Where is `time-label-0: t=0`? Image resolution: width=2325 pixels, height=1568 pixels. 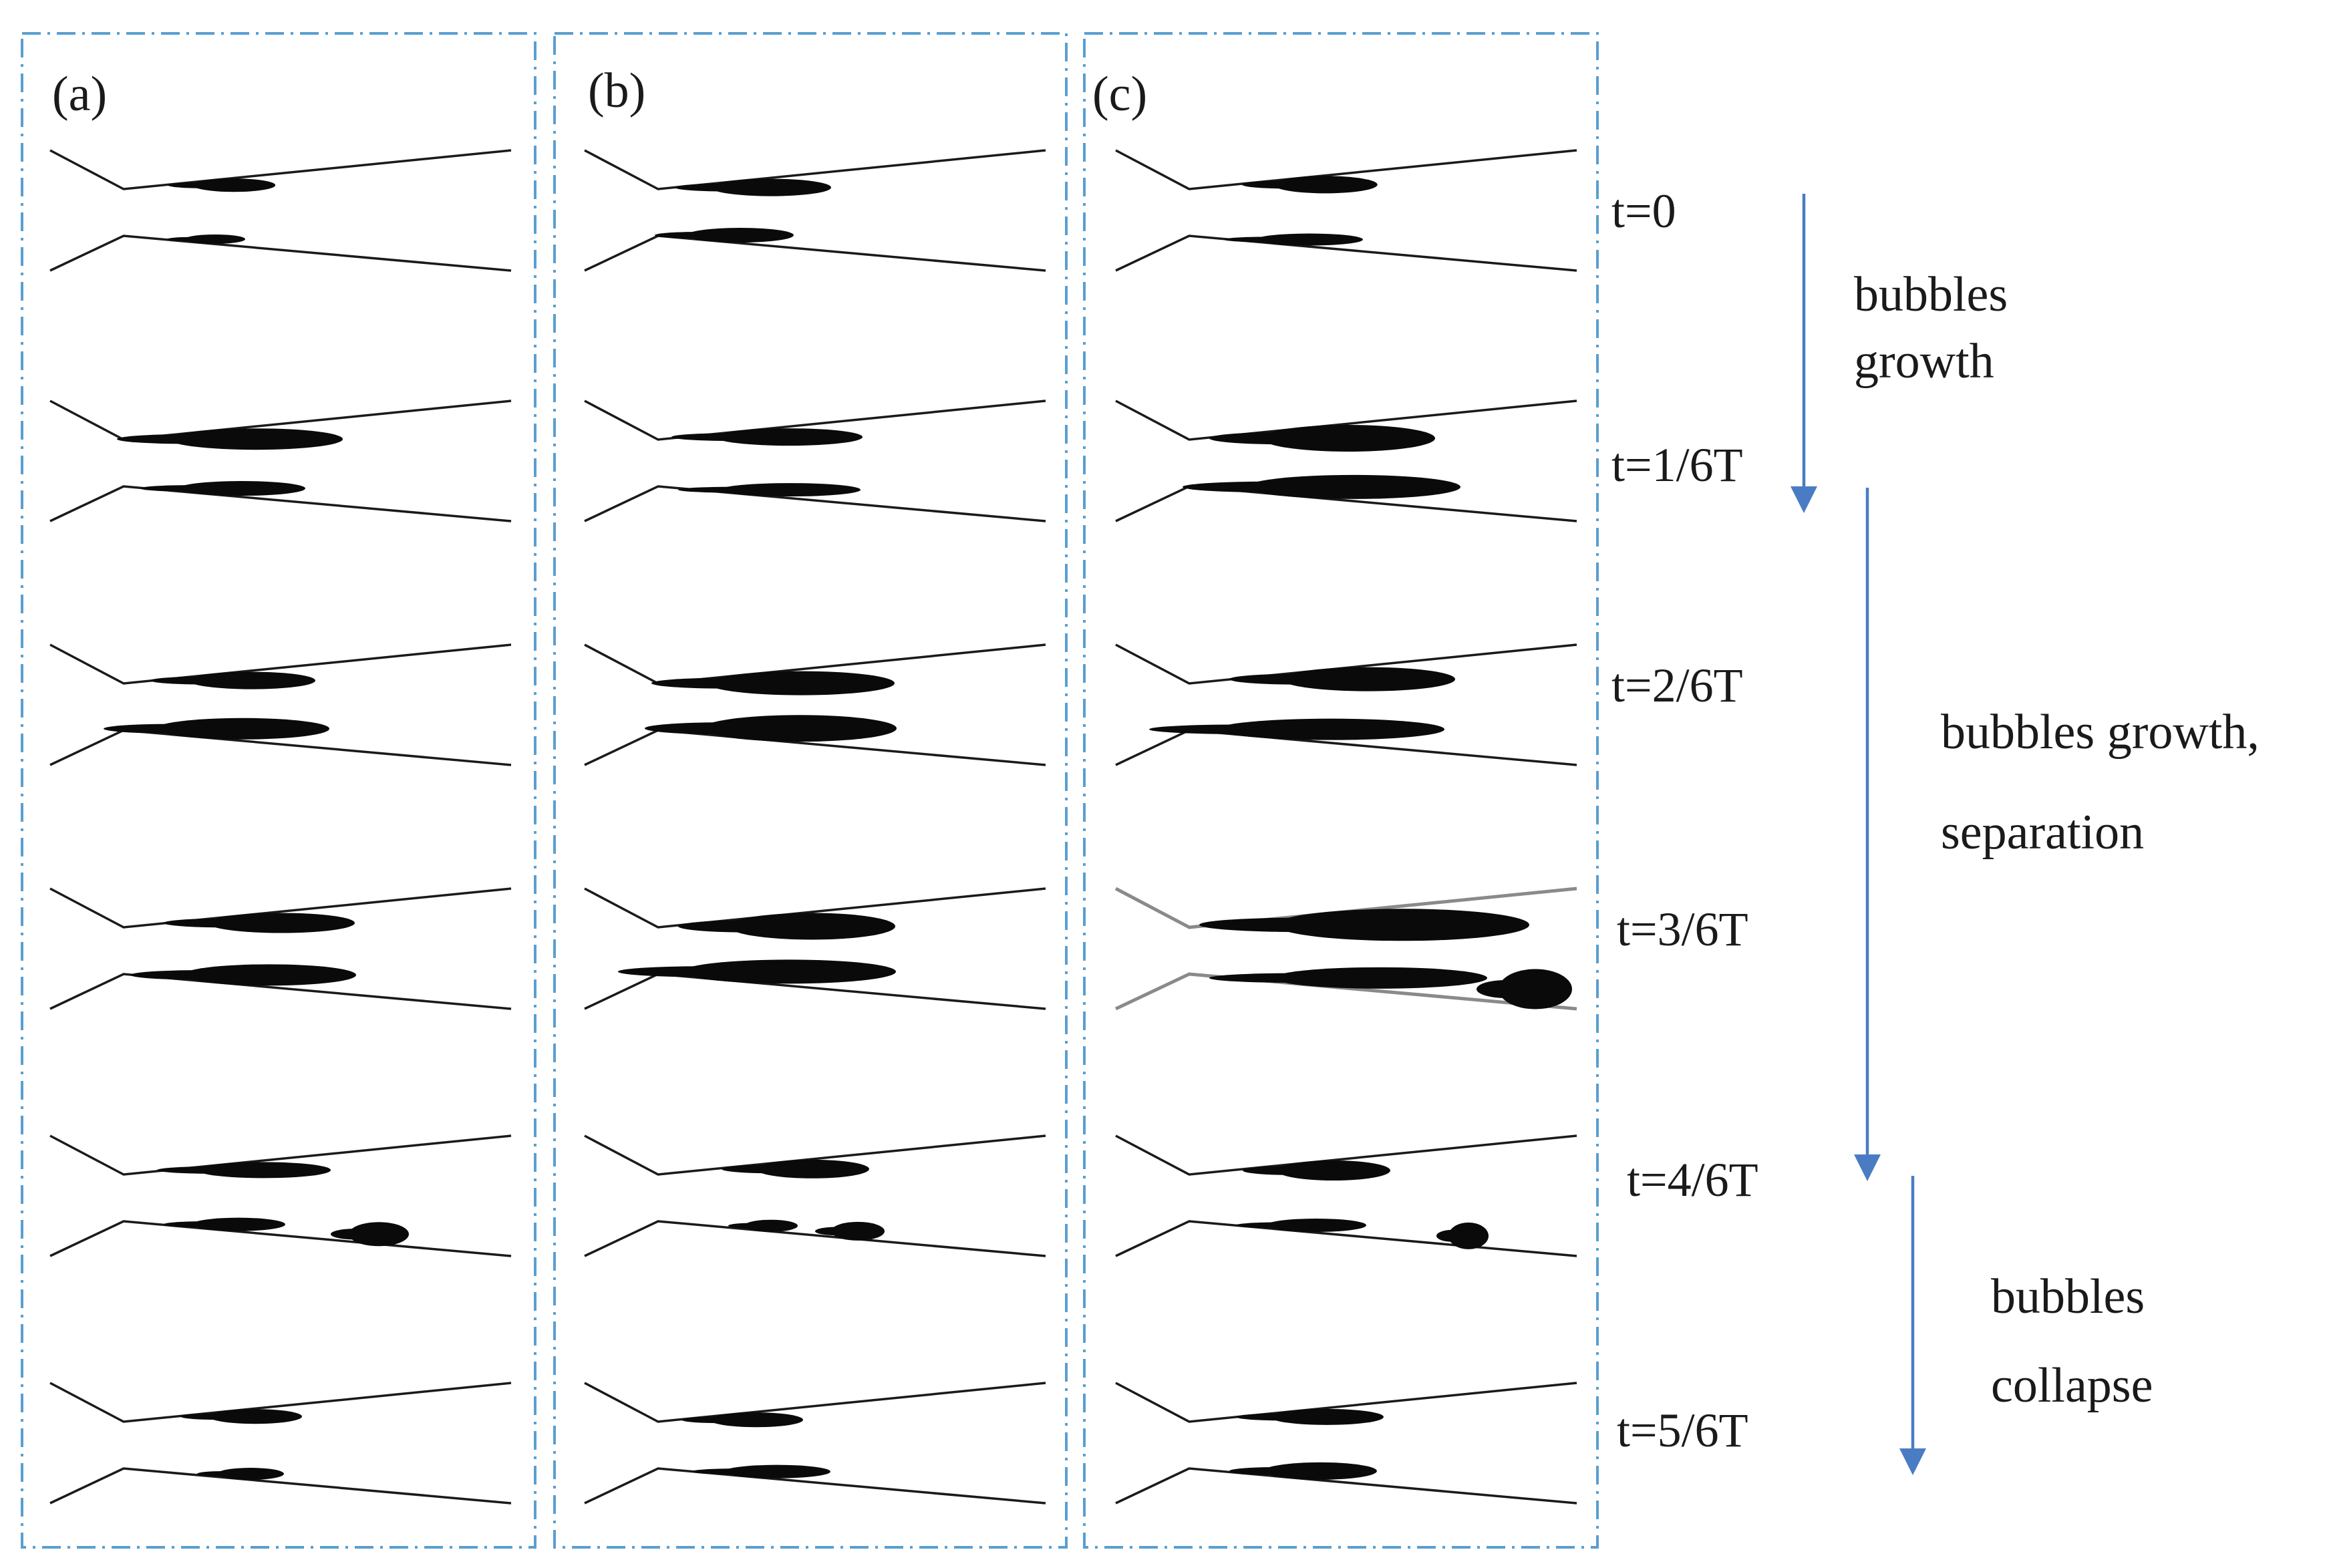
time-label-0: t=0 is located at coordinates (1643, 211).